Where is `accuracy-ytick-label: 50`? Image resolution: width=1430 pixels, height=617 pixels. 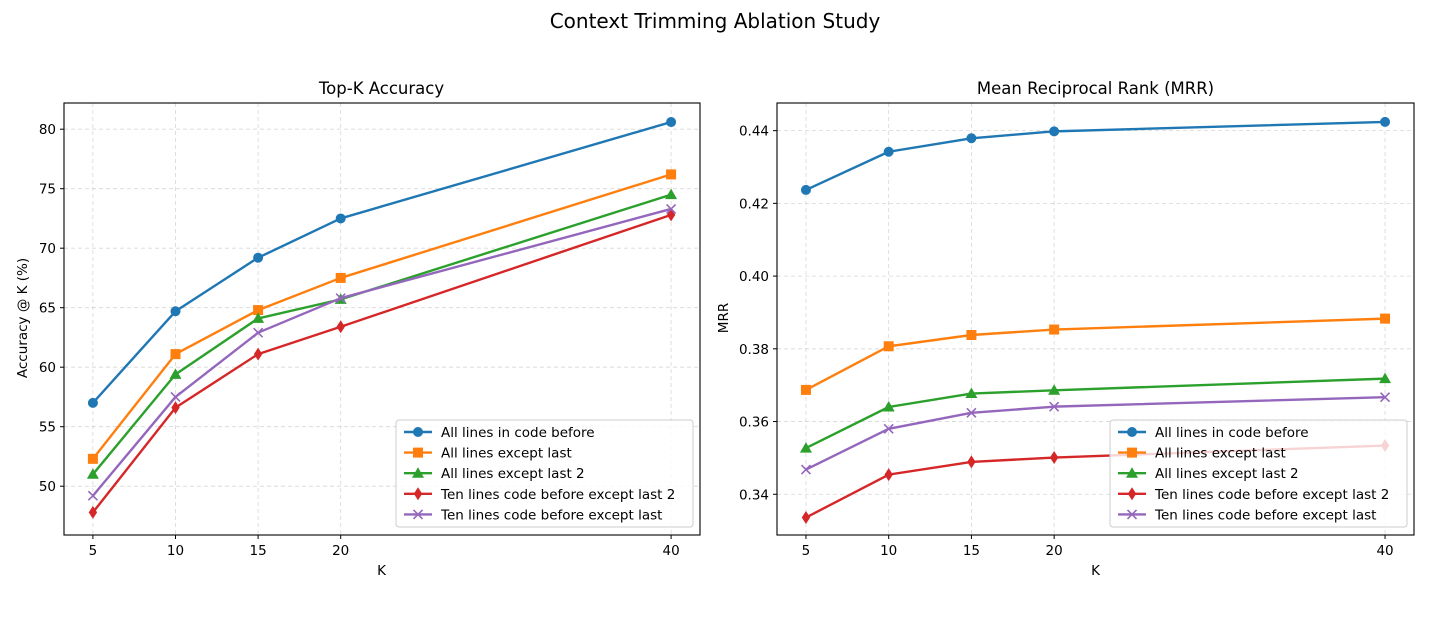 accuracy-ytick-label: 50 is located at coordinates (47, 487).